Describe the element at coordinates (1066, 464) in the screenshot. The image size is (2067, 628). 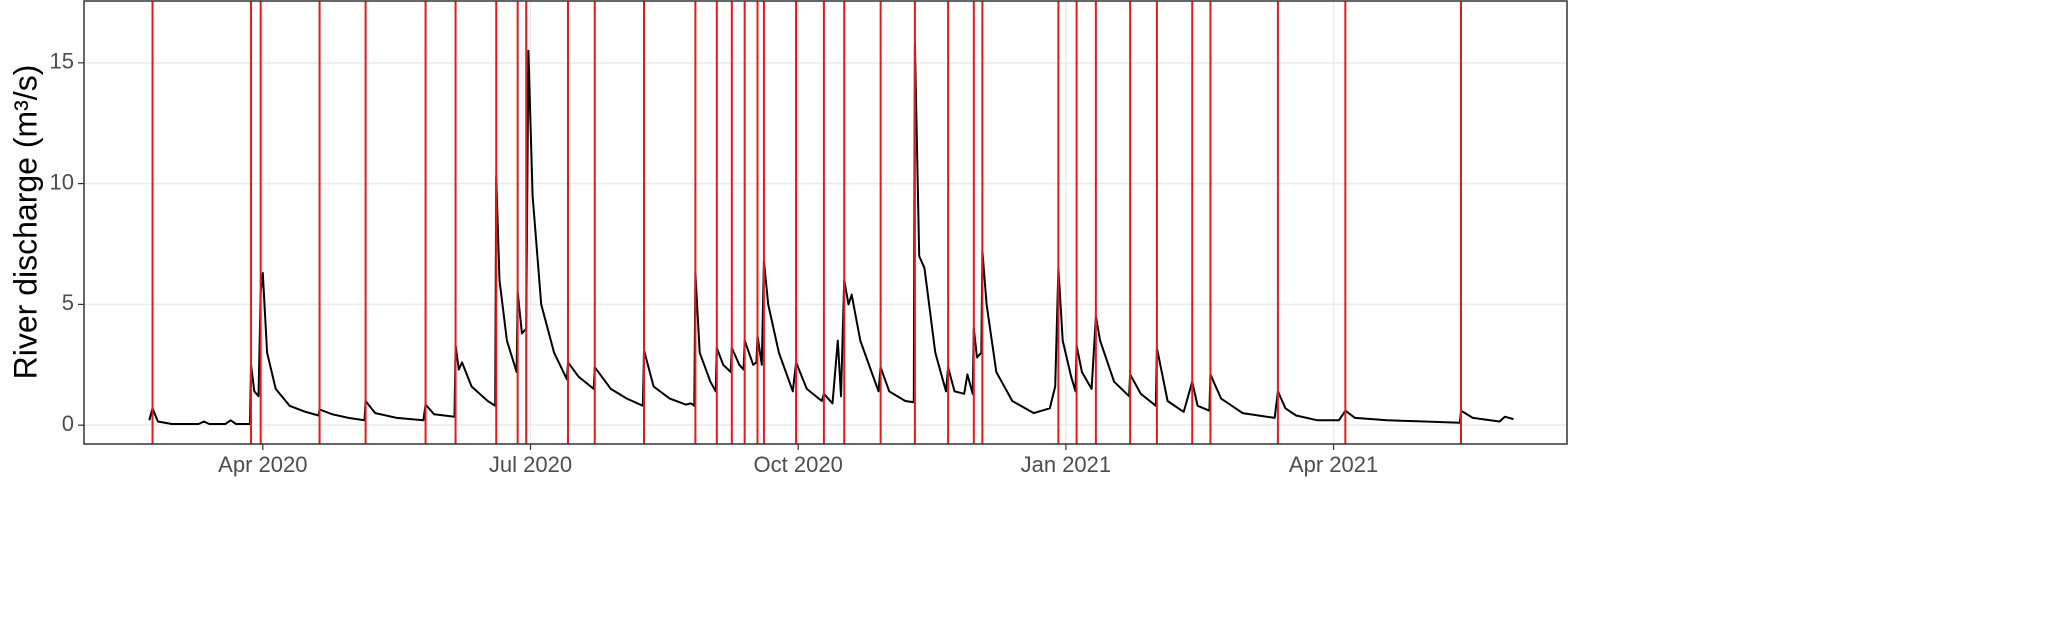
I see `x-tick-label: Jan 2021` at that location.